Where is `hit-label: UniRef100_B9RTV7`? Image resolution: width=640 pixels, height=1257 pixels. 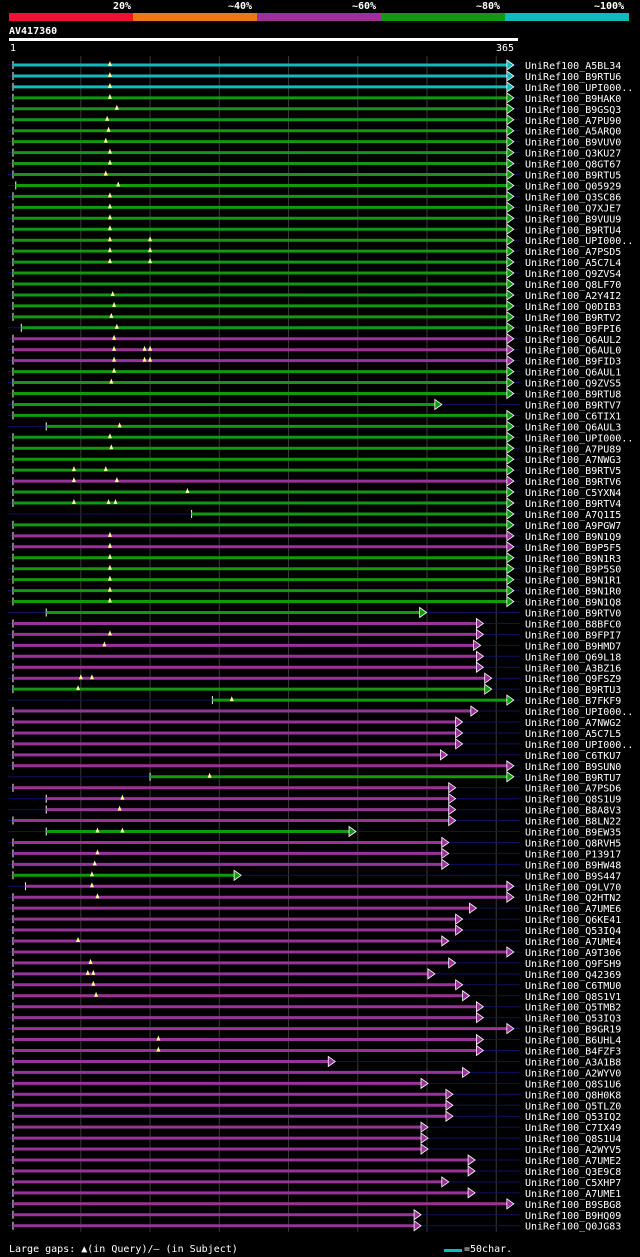
hit-label: UniRef100_B9RTV7 is located at coordinates (573, 405).